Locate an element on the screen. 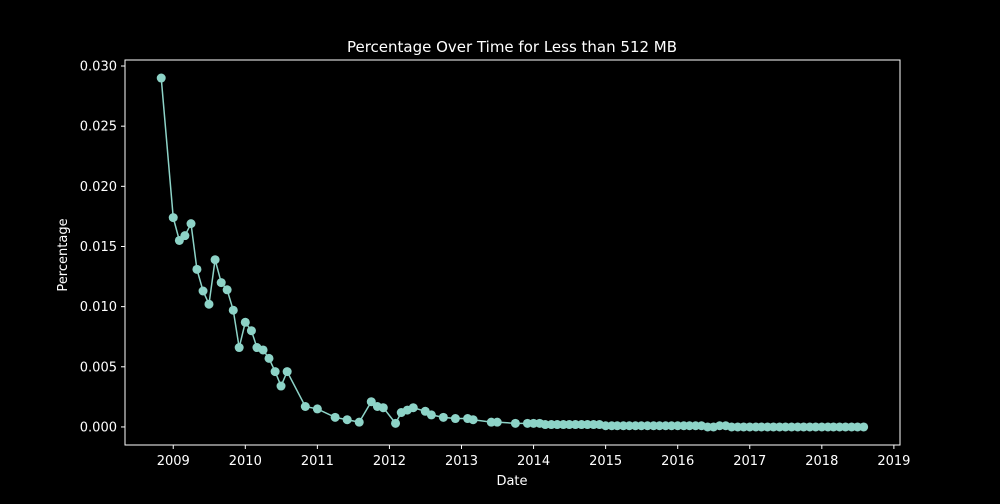 This screenshot has height=504, width=1000. x-tick-label: 2014 is located at coordinates (533, 461).